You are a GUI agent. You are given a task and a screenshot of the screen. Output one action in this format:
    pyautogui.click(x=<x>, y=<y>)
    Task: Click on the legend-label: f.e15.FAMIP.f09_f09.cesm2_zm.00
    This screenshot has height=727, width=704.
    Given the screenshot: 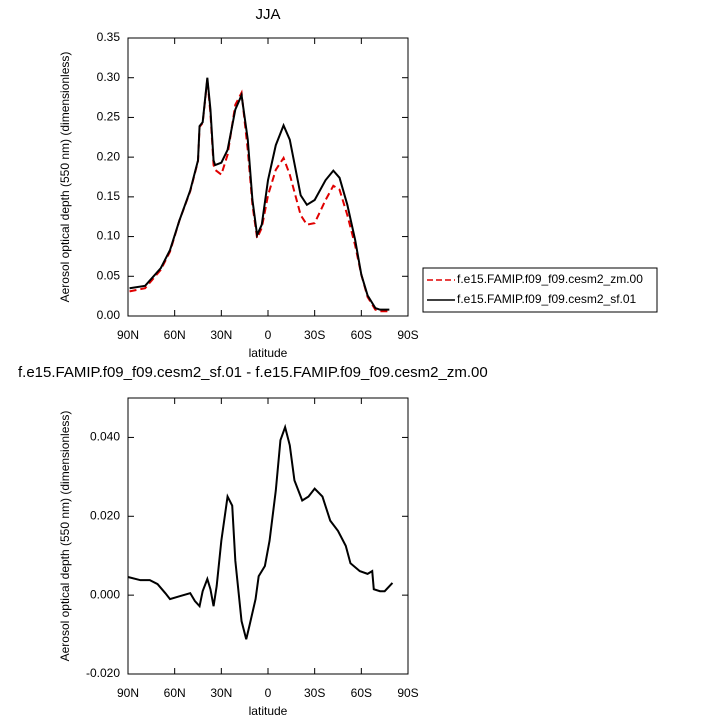 What is the action you would take?
    pyautogui.click(x=550, y=279)
    